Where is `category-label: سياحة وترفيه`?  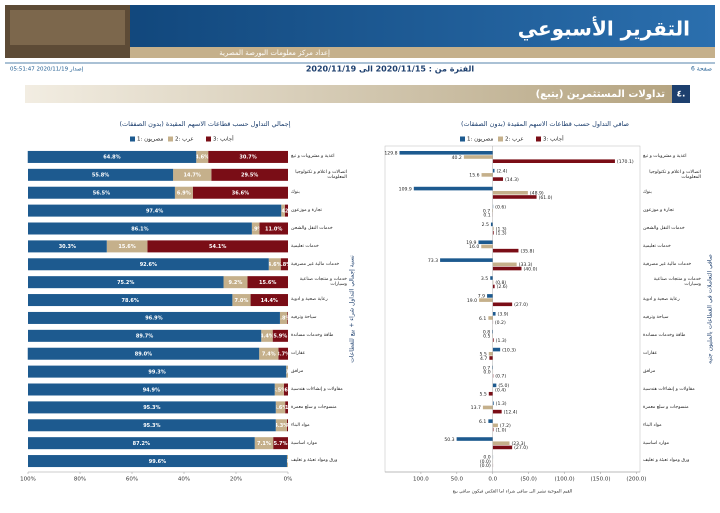
category-label: سياحة وترفيه is located at coordinates (319, 318).